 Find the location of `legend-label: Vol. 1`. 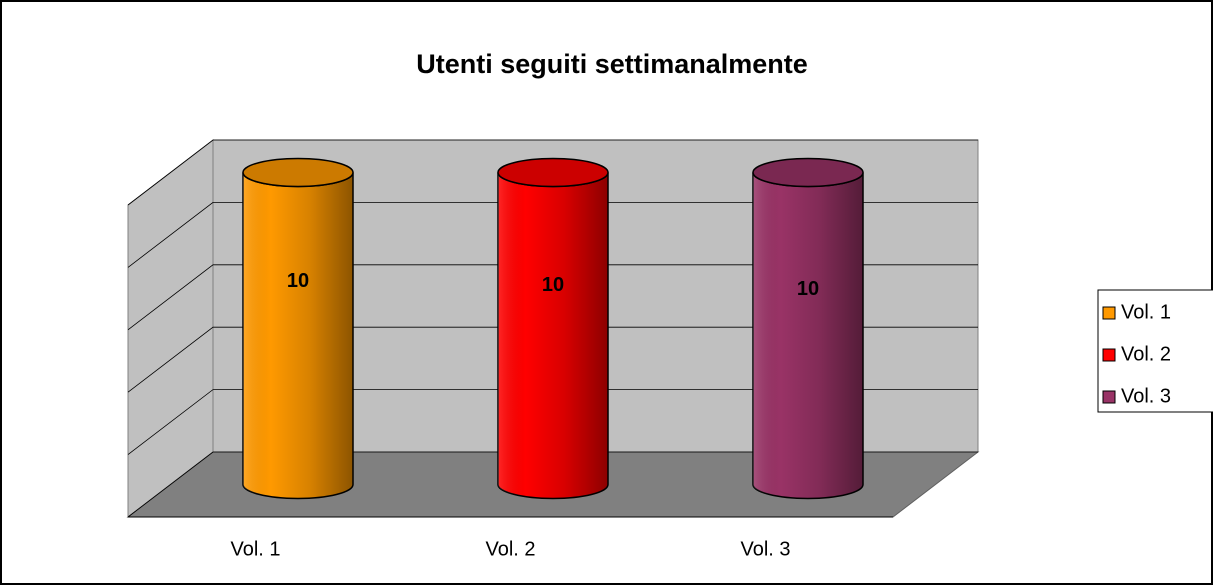

legend-label: Vol. 1 is located at coordinates (1146, 312).